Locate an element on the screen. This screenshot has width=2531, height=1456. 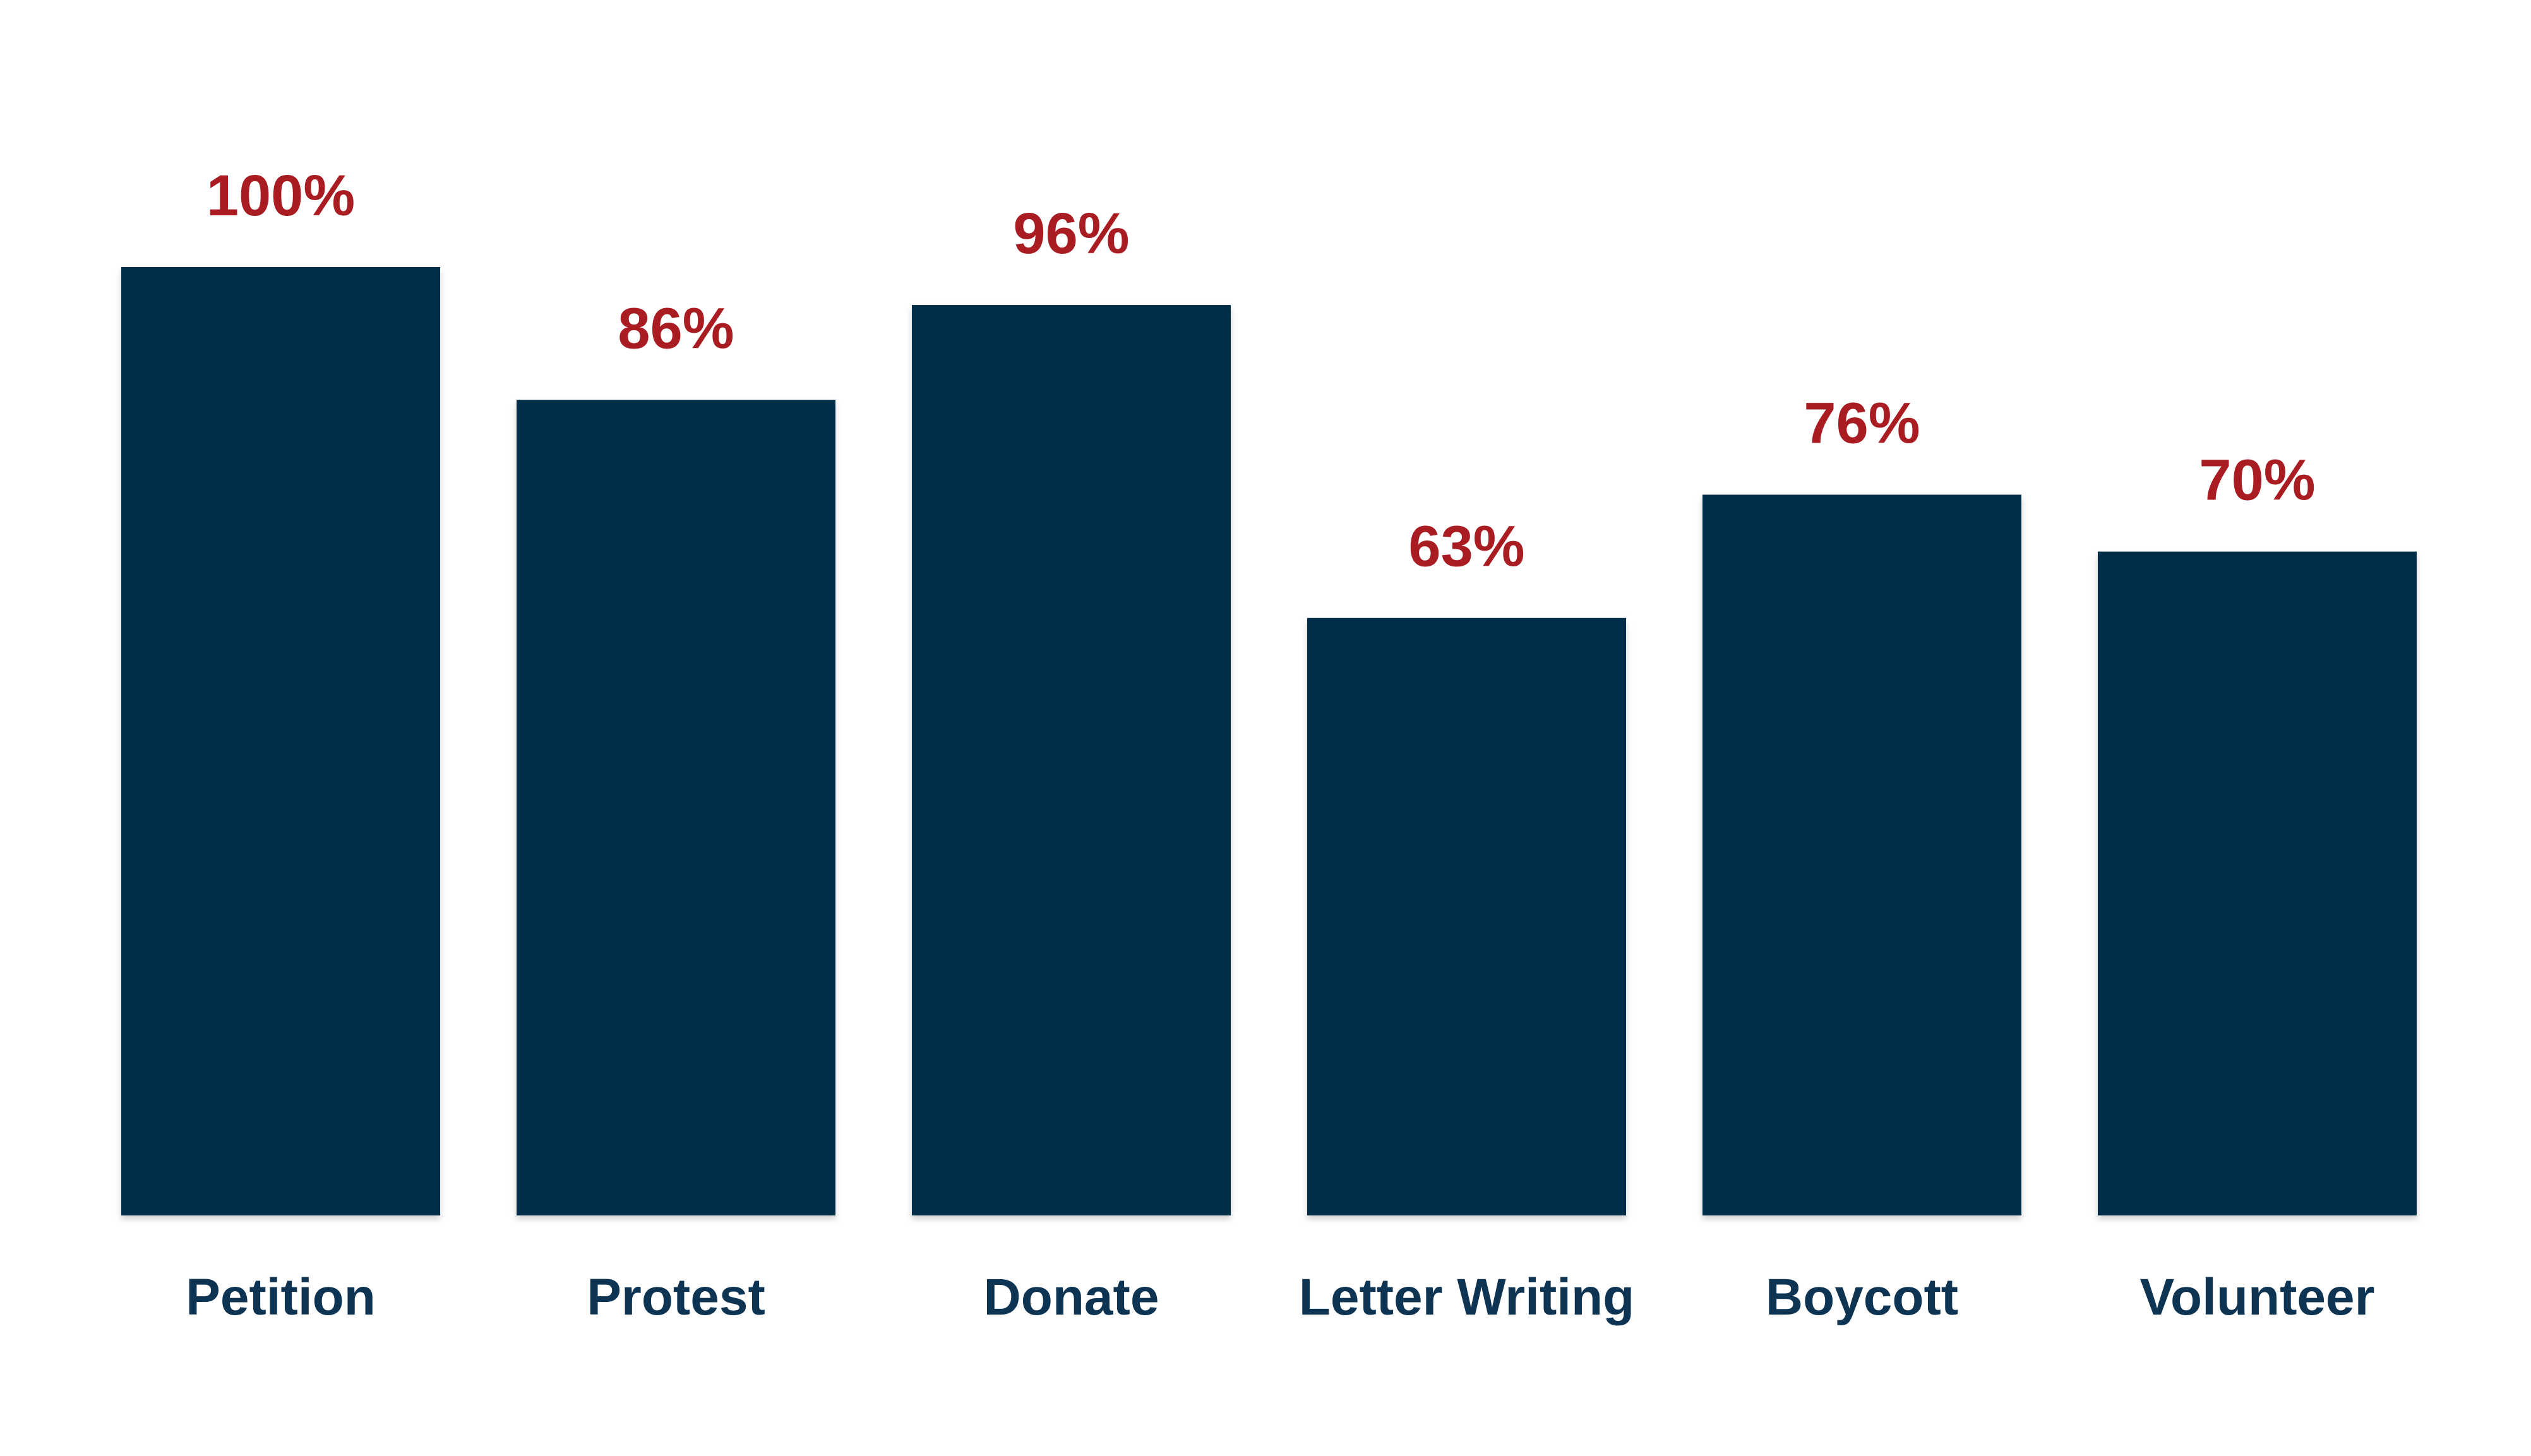
value-label-letter-writing: 63% is located at coordinates (1466, 547).